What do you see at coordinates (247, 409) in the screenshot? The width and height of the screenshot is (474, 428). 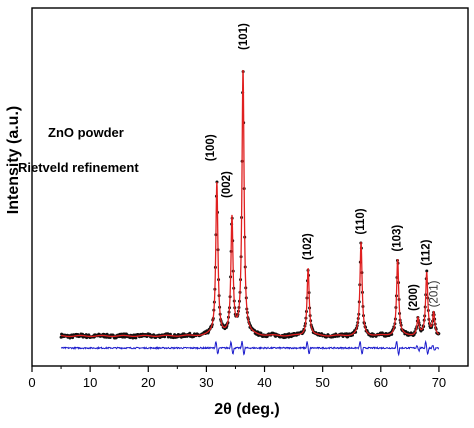 I see `x-axis-title: 2θ (deg.)` at bounding box center [247, 409].